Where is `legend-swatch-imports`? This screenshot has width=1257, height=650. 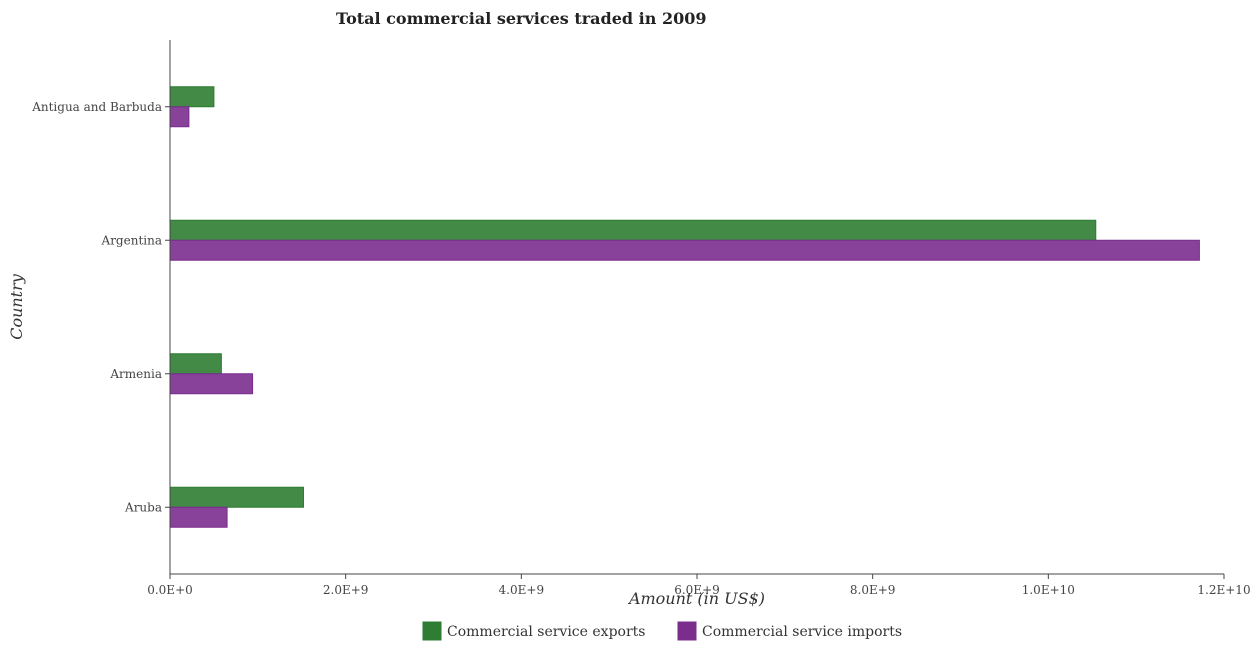
legend-swatch-imports is located at coordinates (687, 631).